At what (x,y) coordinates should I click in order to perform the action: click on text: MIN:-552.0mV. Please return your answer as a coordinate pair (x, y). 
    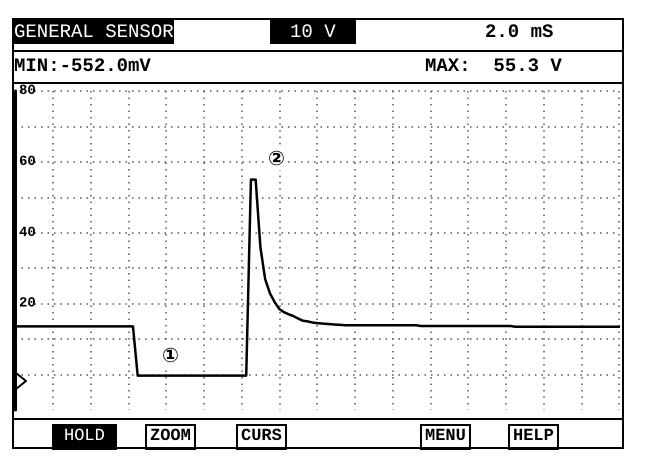
    Looking at the image, I should click on (82, 66).